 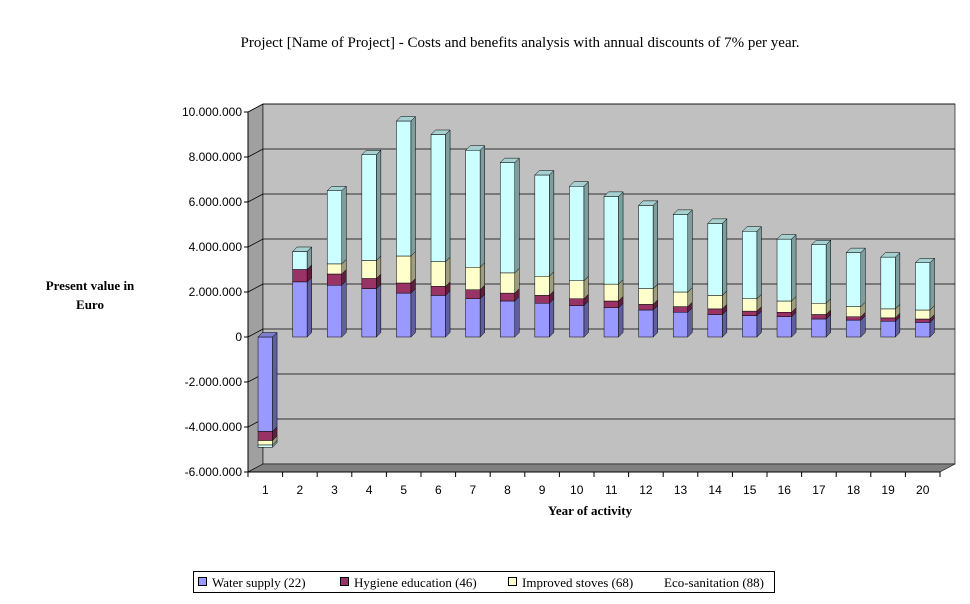 What do you see at coordinates (212, 112) in the screenshot?
I see `y-tick-label: 10.000.000` at bounding box center [212, 112].